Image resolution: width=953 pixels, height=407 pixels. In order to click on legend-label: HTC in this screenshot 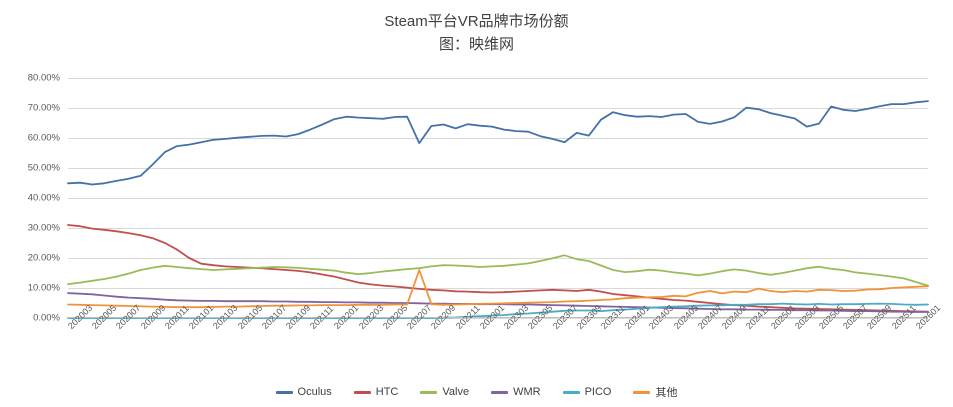, I will do `click(387, 392)`.